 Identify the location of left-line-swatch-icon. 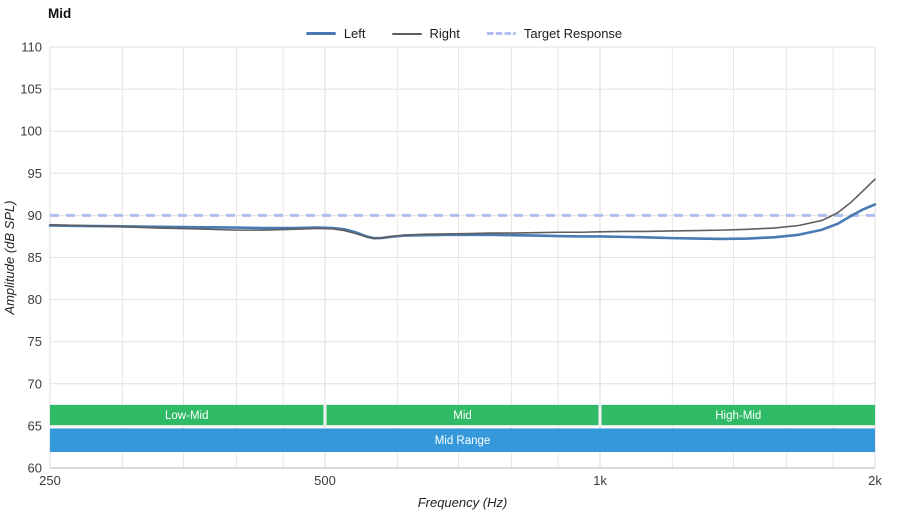
(320, 33).